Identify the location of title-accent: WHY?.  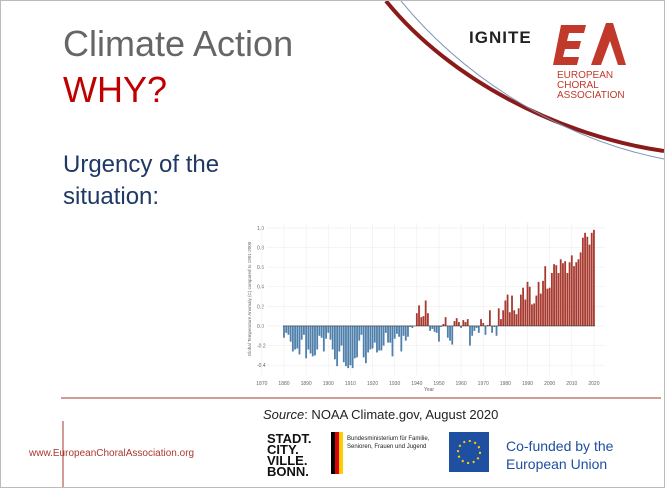
(115, 89).